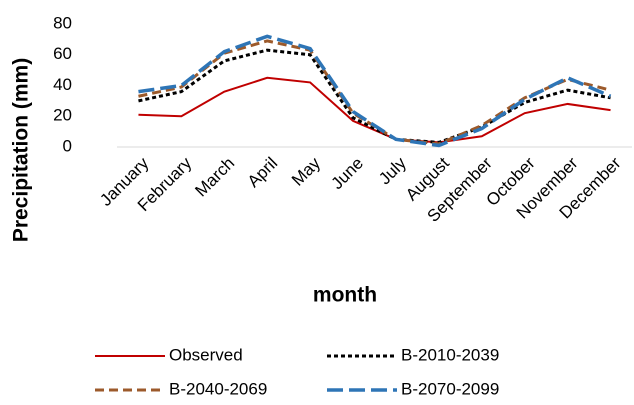 This screenshot has height=405, width=634. Describe the element at coordinates (348, 174) in the screenshot. I see `x-tick-label: June` at that location.